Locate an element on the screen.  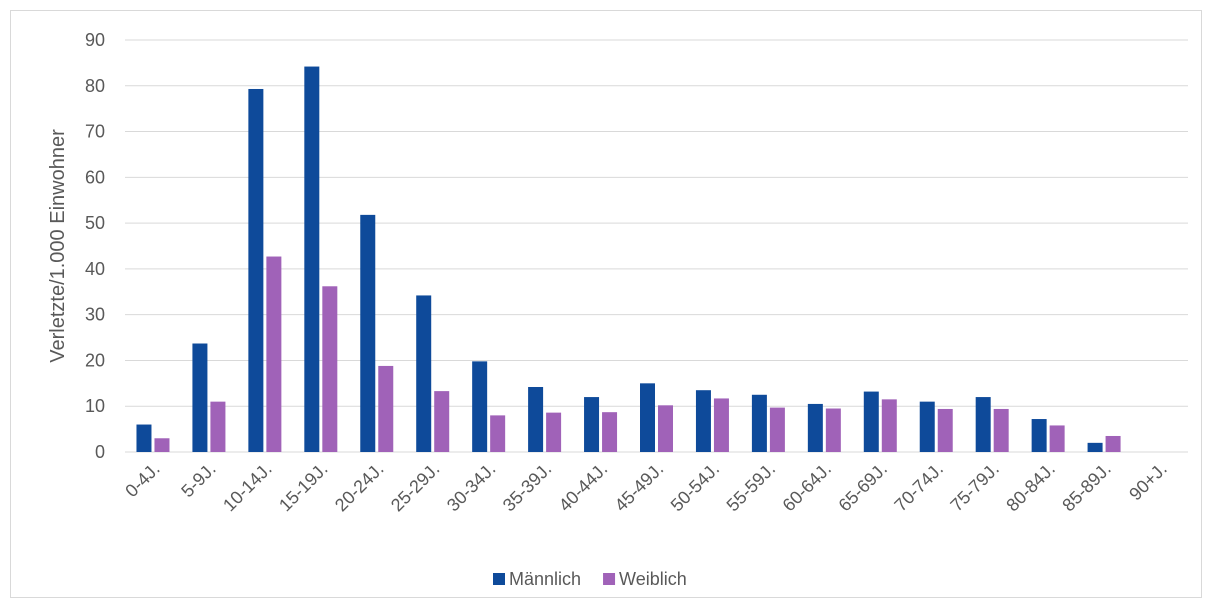
y-tick-label: 50 is located at coordinates (95, 223).